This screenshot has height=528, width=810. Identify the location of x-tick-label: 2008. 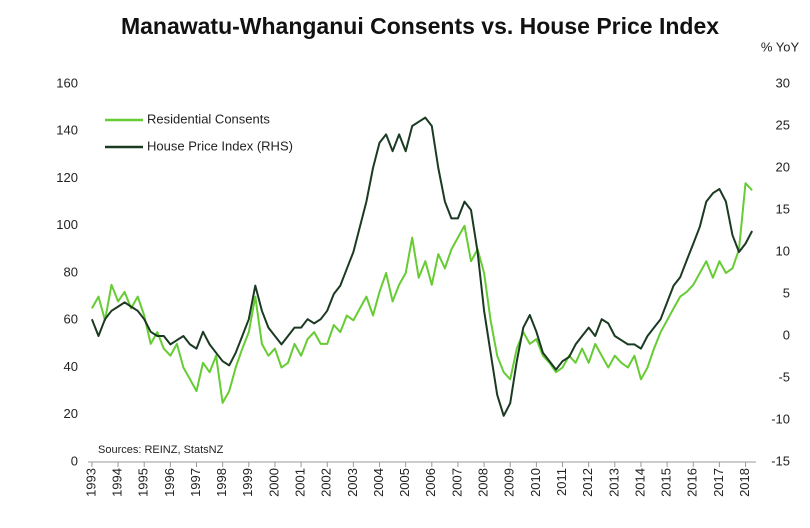
(483, 482).